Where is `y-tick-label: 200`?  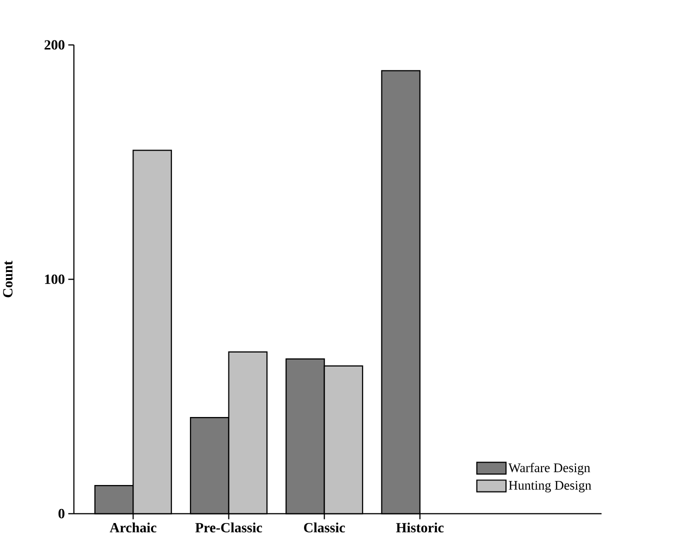 y-tick-label: 200 is located at coordinates (54, 45).